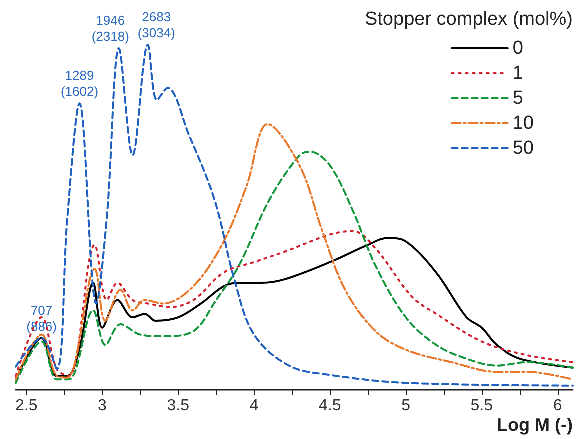 This screenshot has width=579, height=439. What do you see at coordinates (406, 406) in the screenshot?
I see `x-tick-label: 5` at bounding box center [406, 406].